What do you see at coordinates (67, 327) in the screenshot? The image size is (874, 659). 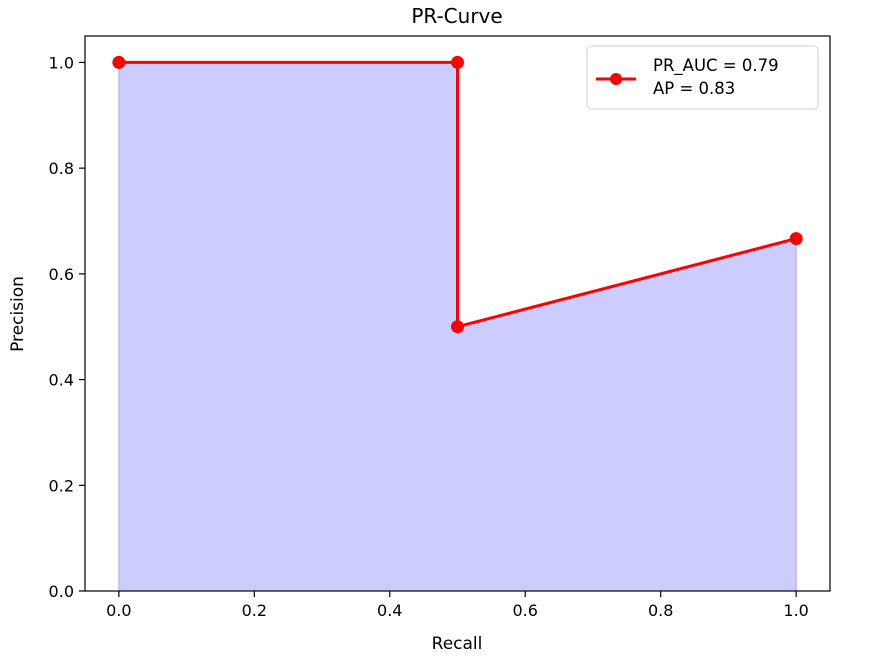 I see `y-ticks: 0.0 0.2 0.4 0.6 0.8 1.0` at bounding box center [67, 327].